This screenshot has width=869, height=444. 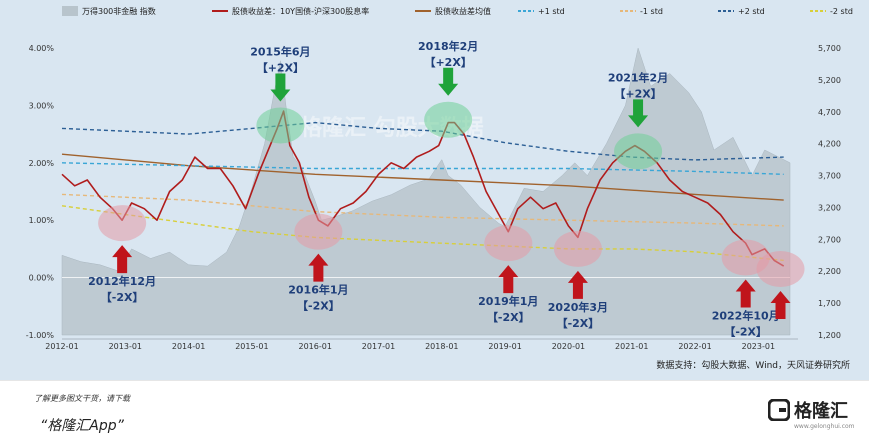 I want to click on brand-title: 格隆汇, so click(x=821, y=411).